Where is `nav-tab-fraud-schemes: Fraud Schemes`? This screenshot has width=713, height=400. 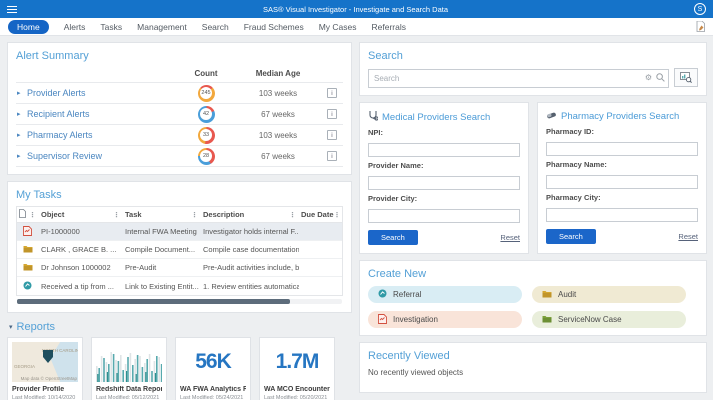
nav-tab-fraud-schemes: Fraud Schemes is located at coordinates (273, 26).